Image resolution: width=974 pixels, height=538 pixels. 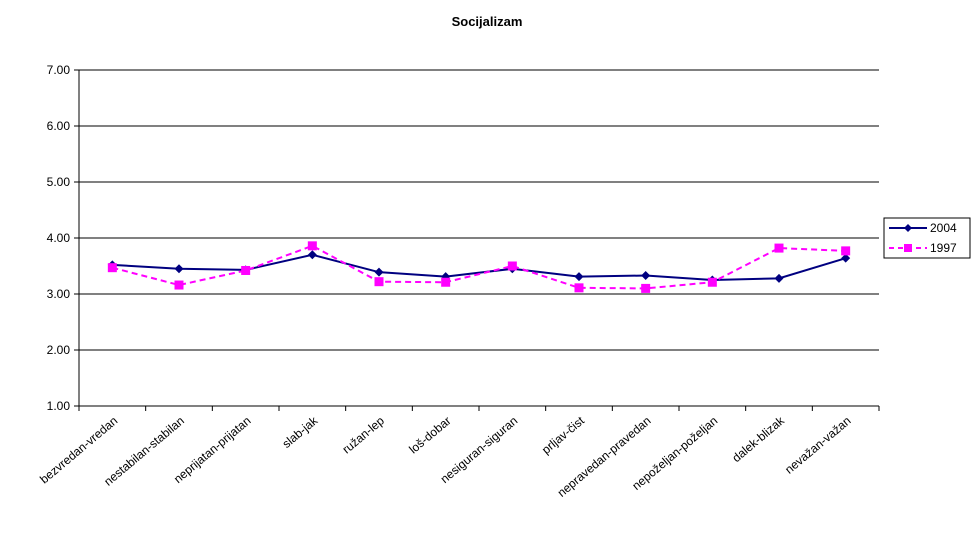 What do you see at coordinates (908, 248) in the screenshot?
I see `legend-marker-1997` at bounding box center [908, 248].